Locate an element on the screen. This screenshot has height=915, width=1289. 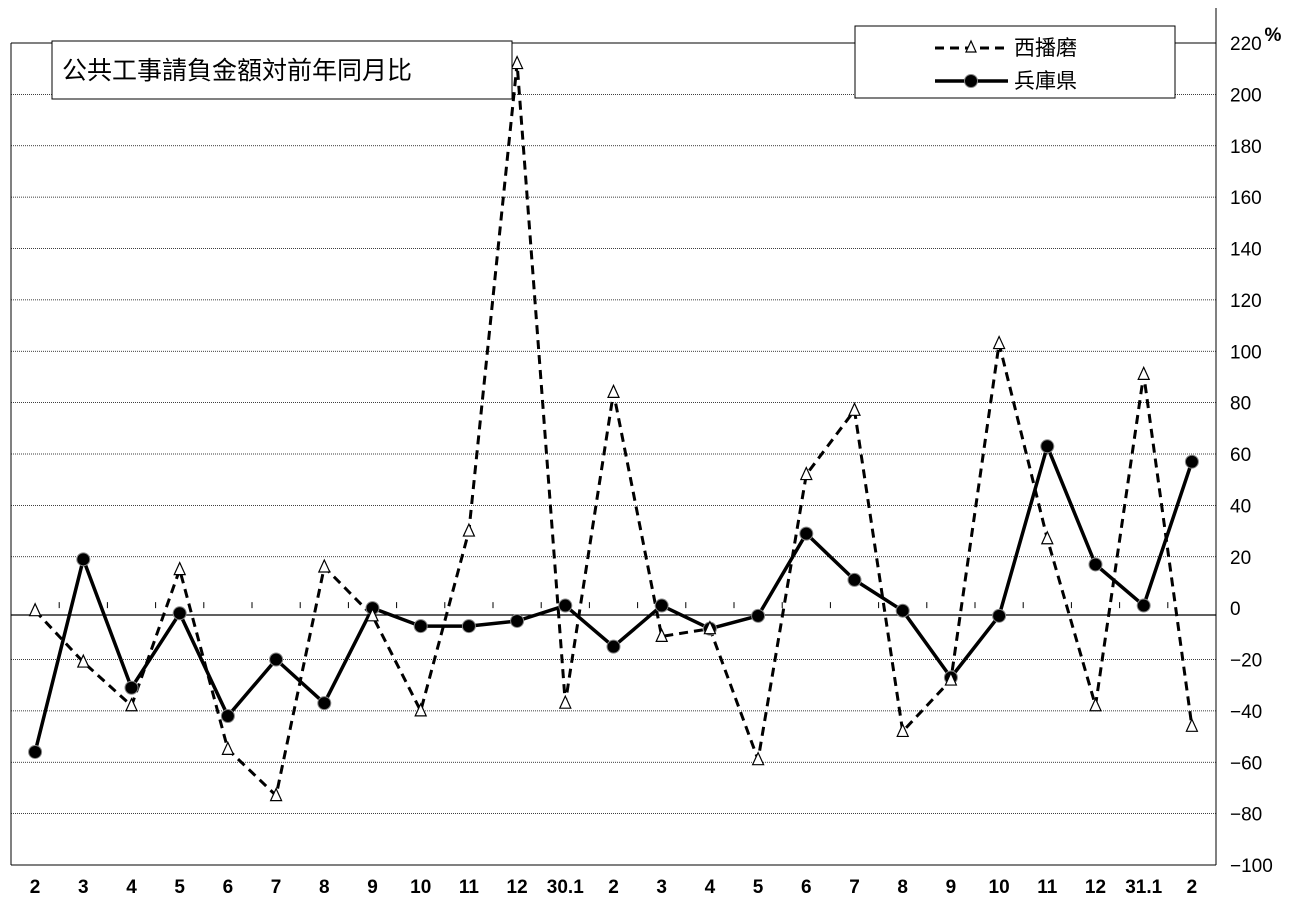
y-unit-label: % is located at coordinates (1273, 35).